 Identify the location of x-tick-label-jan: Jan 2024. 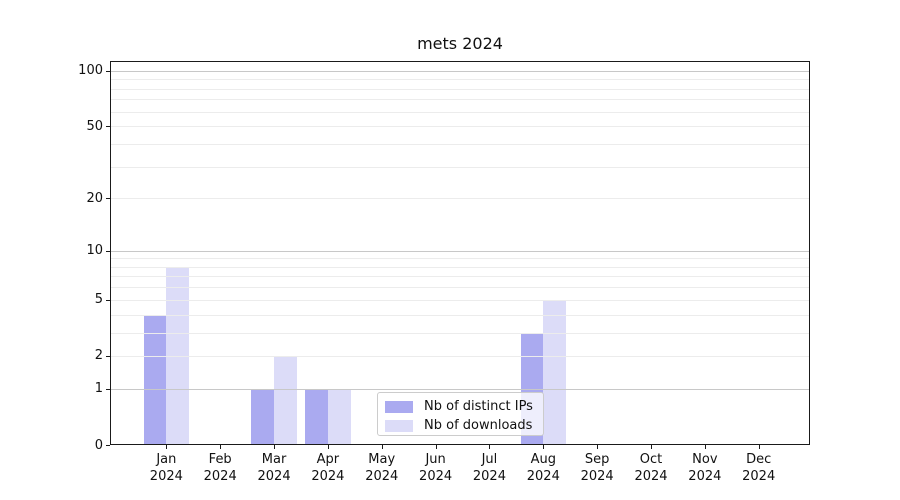
(166, 468).